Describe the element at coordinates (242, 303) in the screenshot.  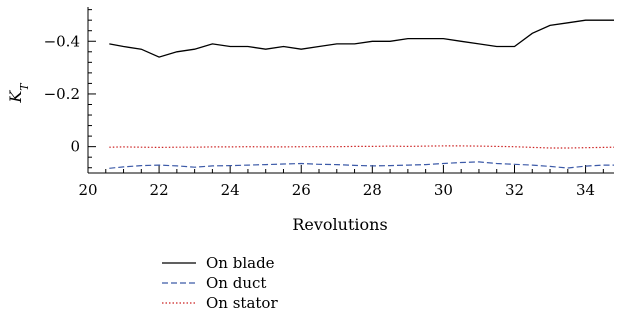
I see `legend-label: On stator` at that location.